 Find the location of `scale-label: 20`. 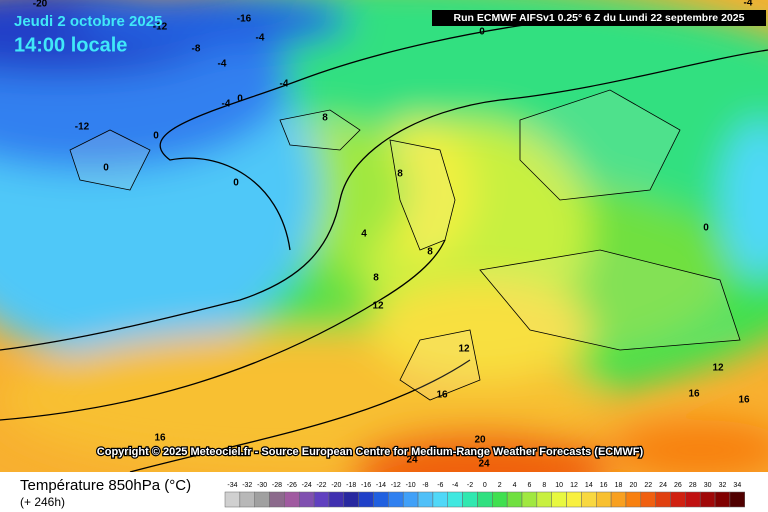

scale-label: 20 is located at coordinates (633, 485).